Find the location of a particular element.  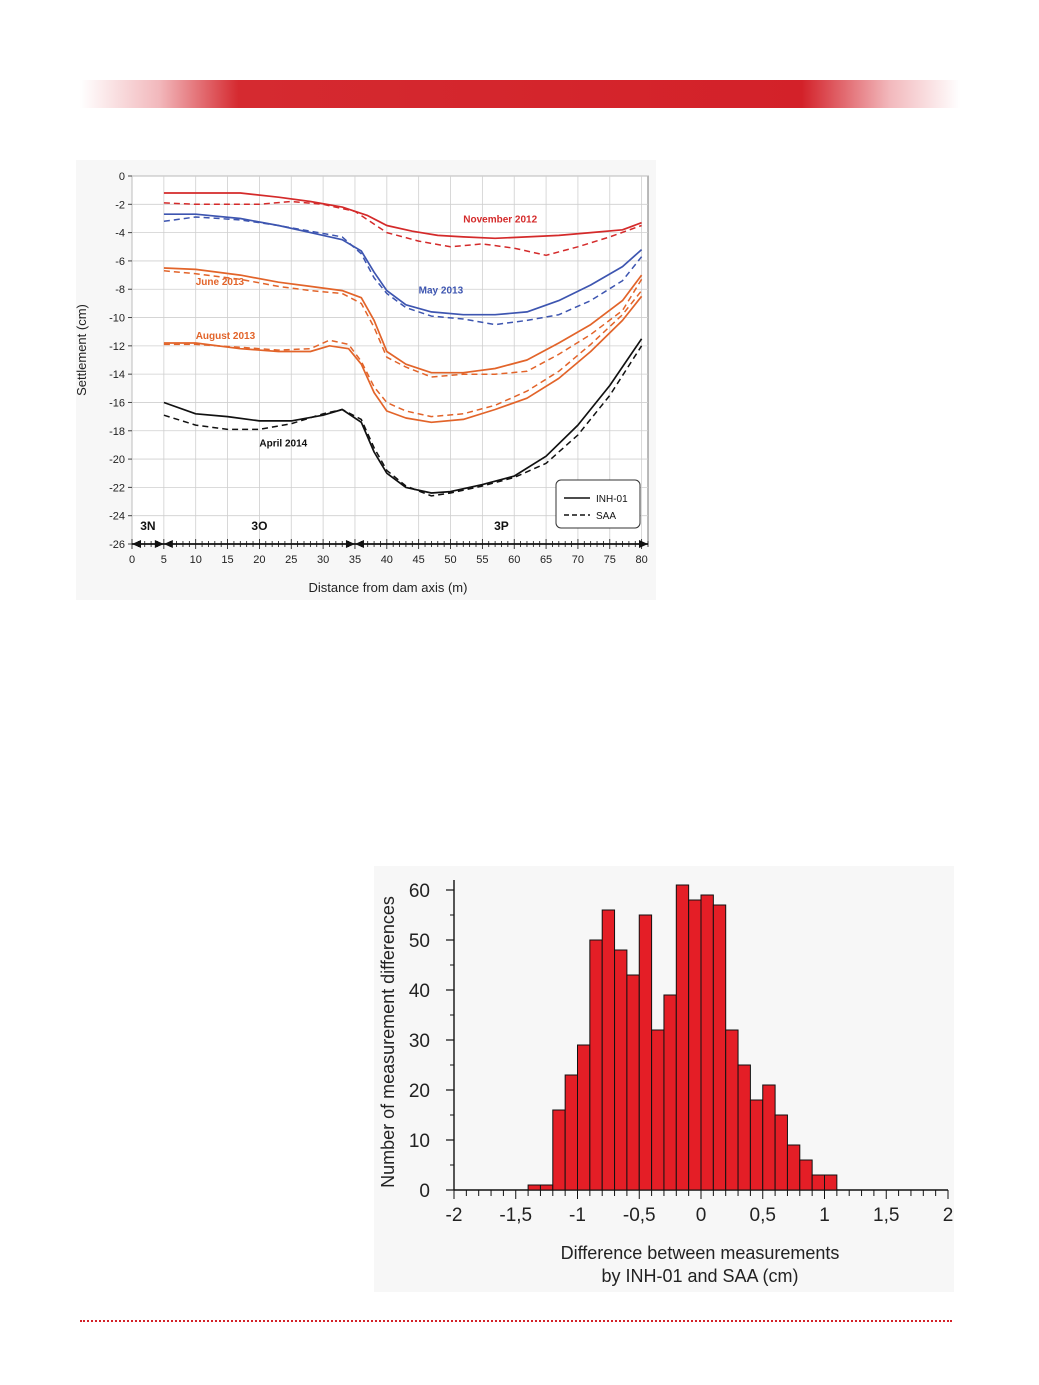

chart1-x-axis-label: Distance from dam axis (m) is located at coordinates (388, 587).